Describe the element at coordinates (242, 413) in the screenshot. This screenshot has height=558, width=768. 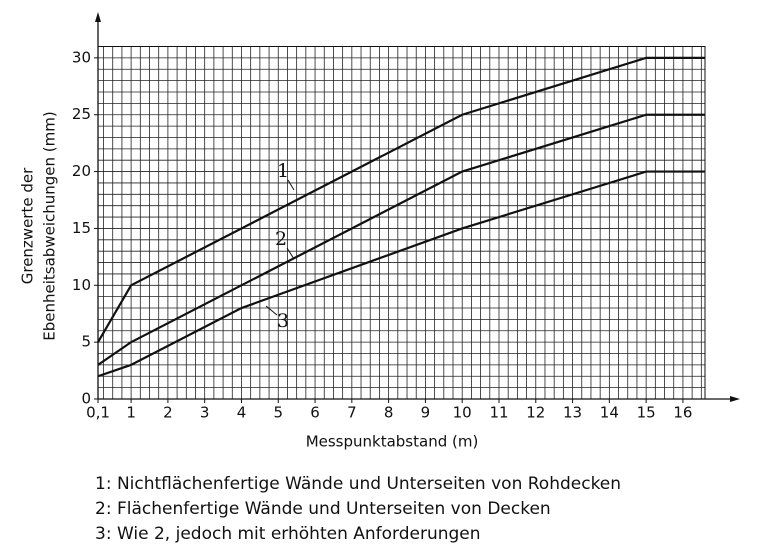
I see `x-tick-label: 4` at that location.